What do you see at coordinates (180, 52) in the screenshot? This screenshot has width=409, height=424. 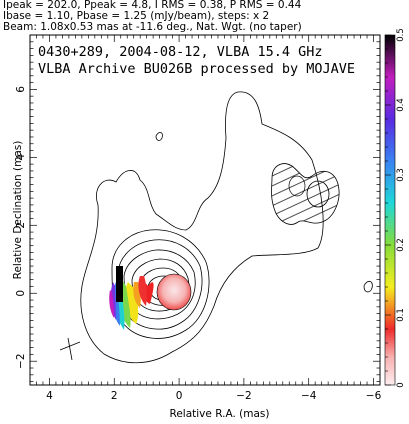 I see `chart-title-line1: 0430+289, 2004-08-12, VLBA 15.4 GHz` at bounding box center [180, 52].